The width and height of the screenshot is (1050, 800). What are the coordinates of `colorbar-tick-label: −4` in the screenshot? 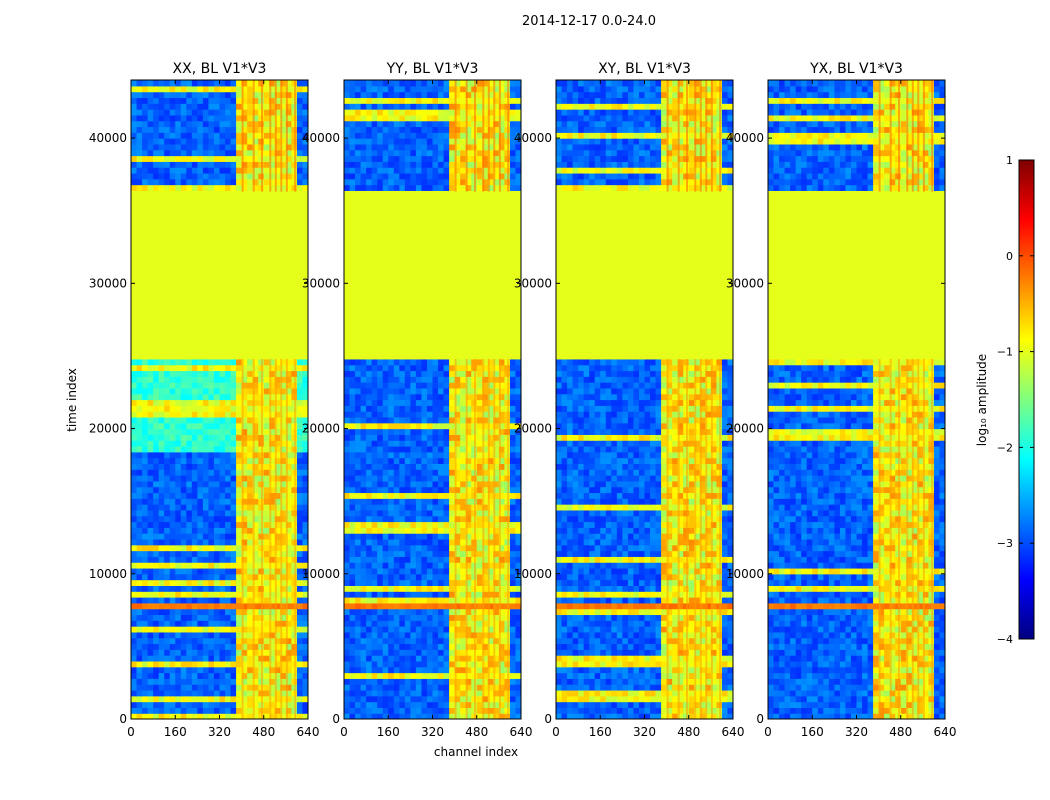 It's located at (1005, 639).